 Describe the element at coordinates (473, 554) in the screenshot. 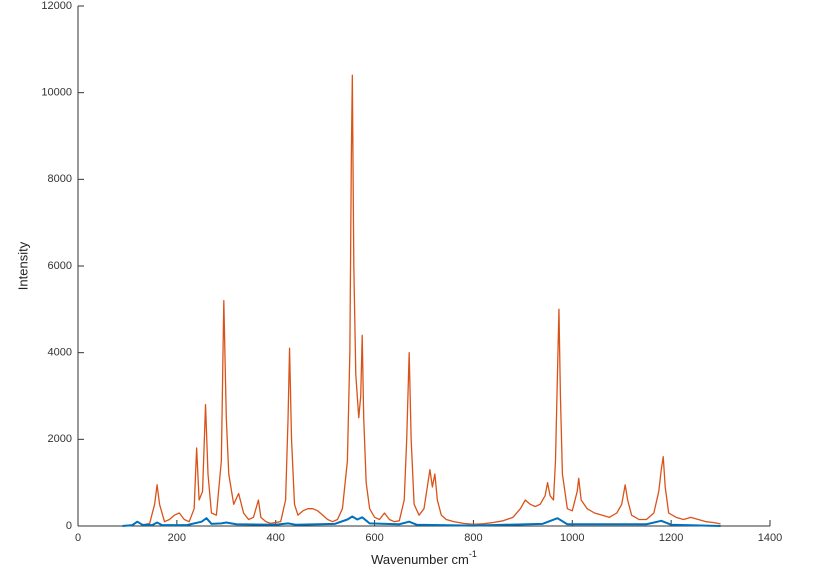

I see `x-axis-label-superscript: -1` at that location.